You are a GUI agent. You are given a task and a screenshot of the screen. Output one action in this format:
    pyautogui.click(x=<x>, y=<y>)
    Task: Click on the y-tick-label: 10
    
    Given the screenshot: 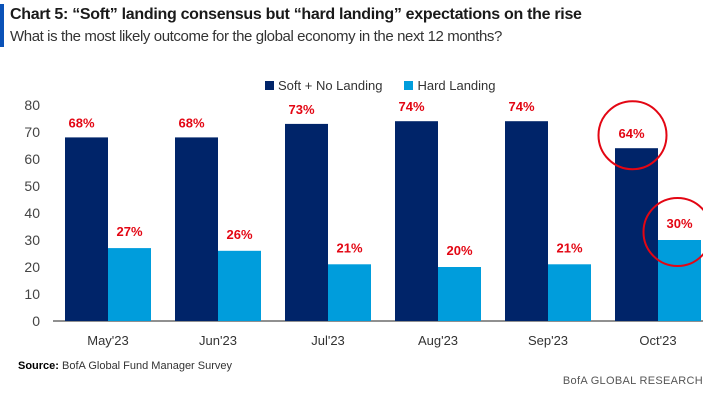 What is the action you would take?
    pyautogui.click(x=32, y=294)
    